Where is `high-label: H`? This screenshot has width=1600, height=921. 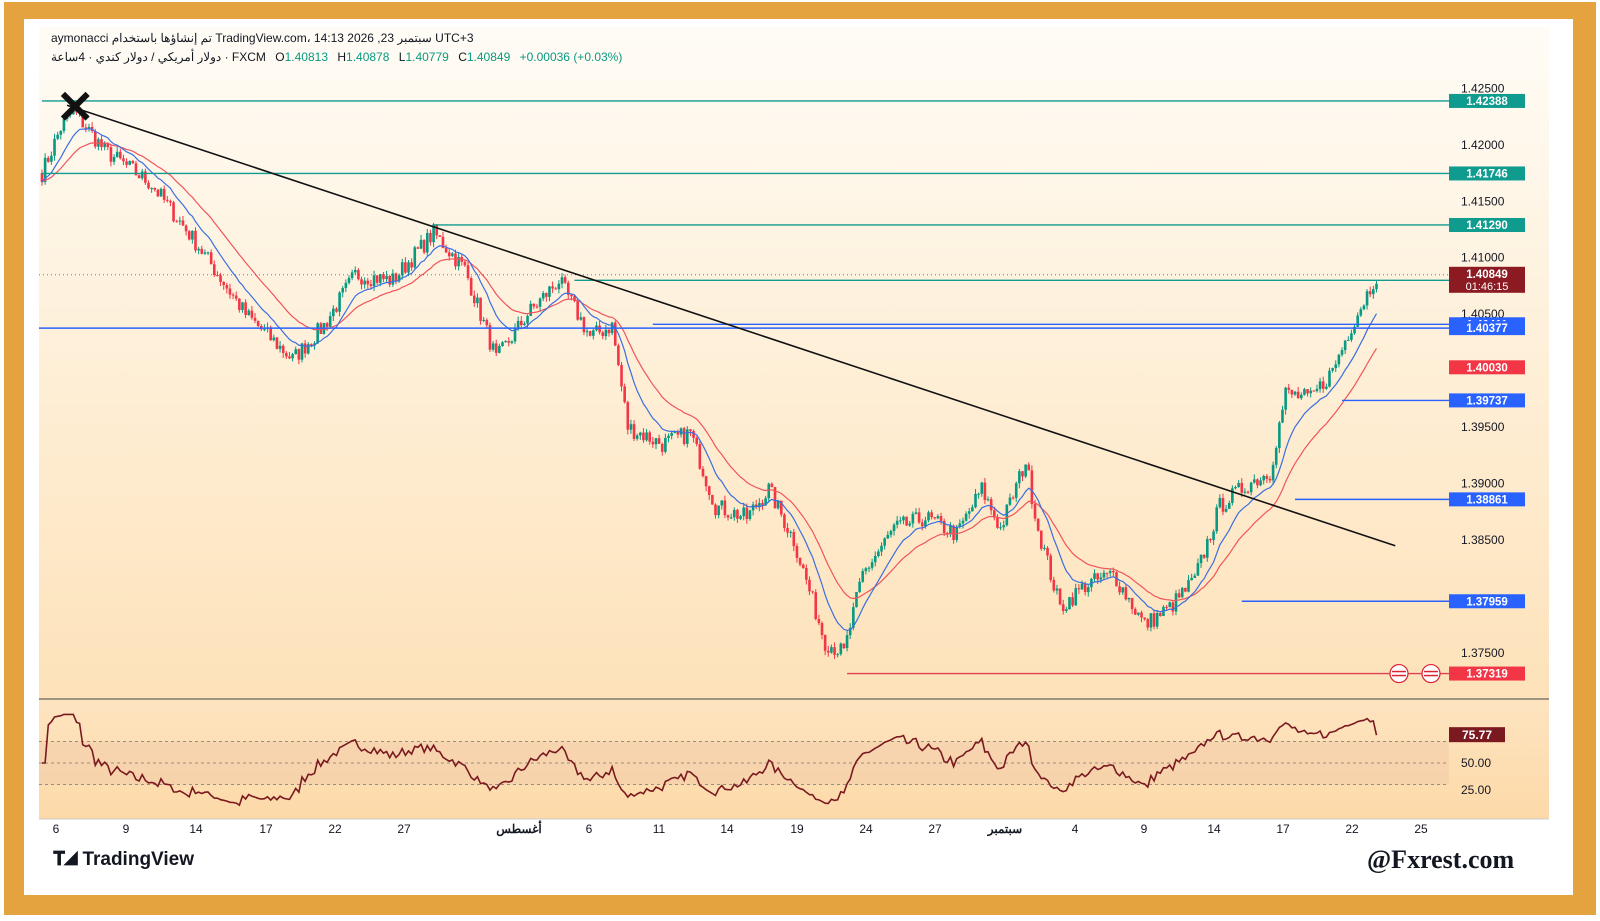 high-label: H is located at coordinates (342, 57).